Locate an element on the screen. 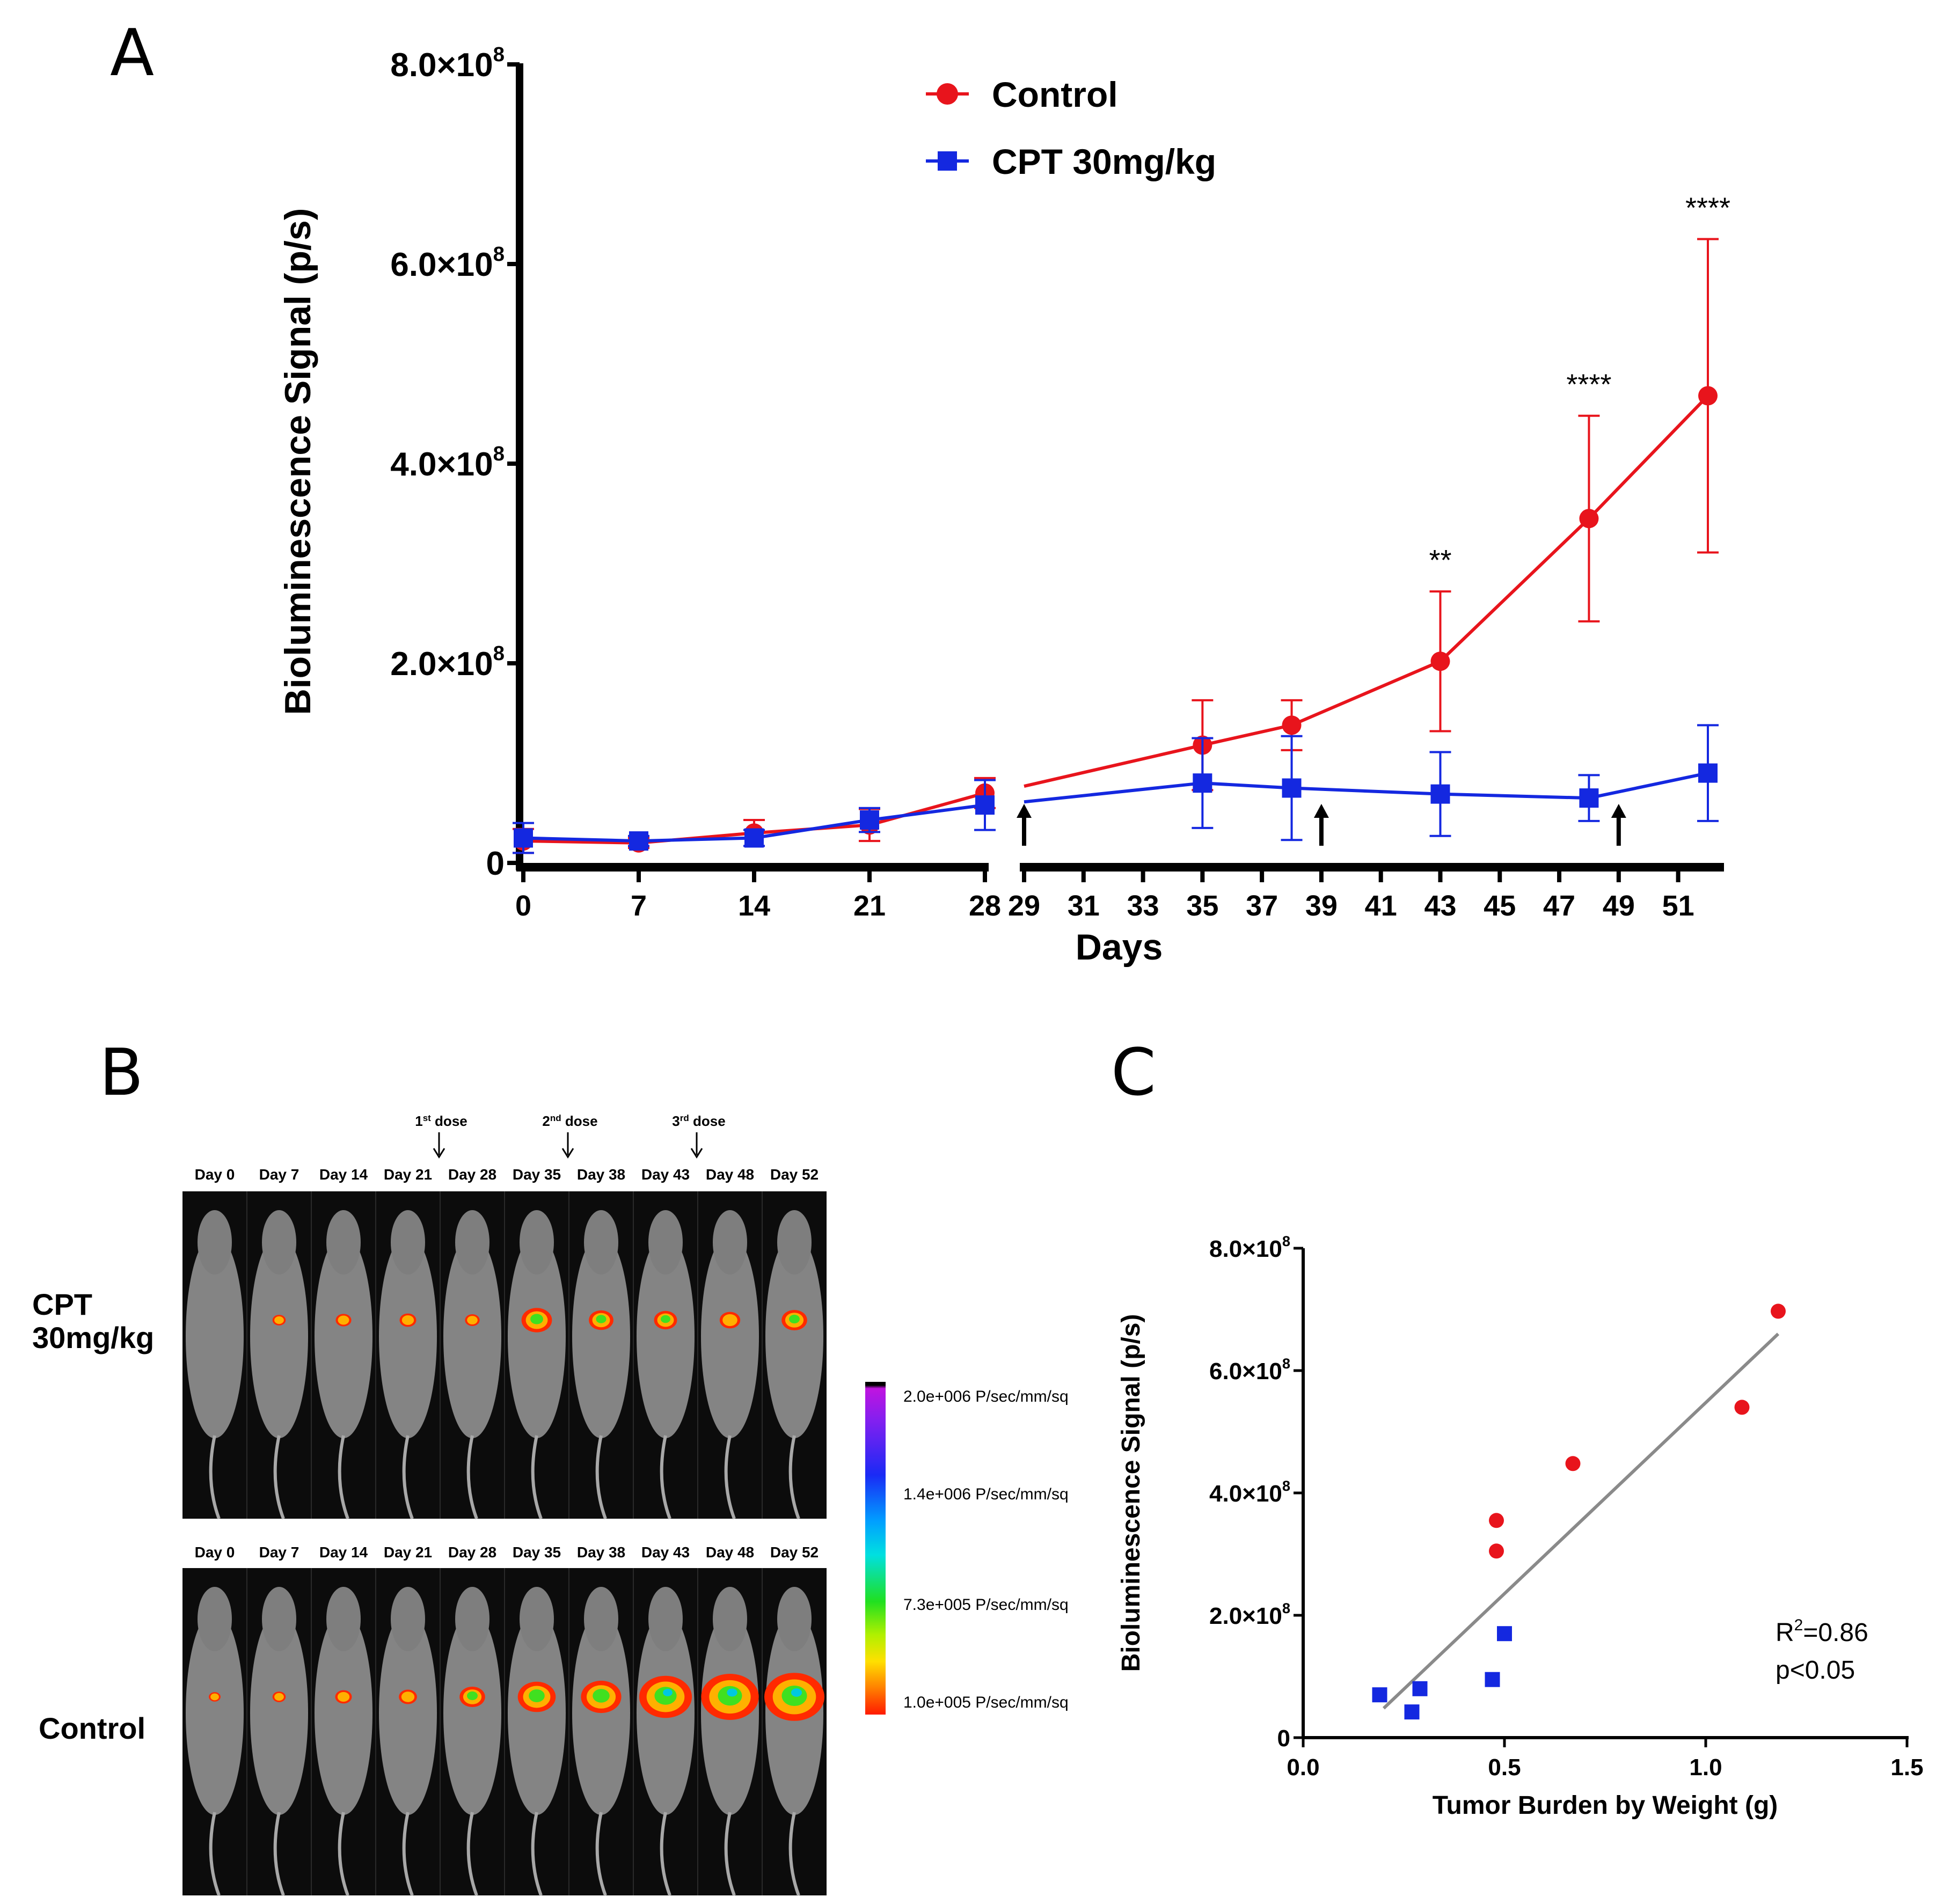 The width and height of the screenshot is (1958, 1904). x-tick-label: 43 is located at coordinates (1440, 906).